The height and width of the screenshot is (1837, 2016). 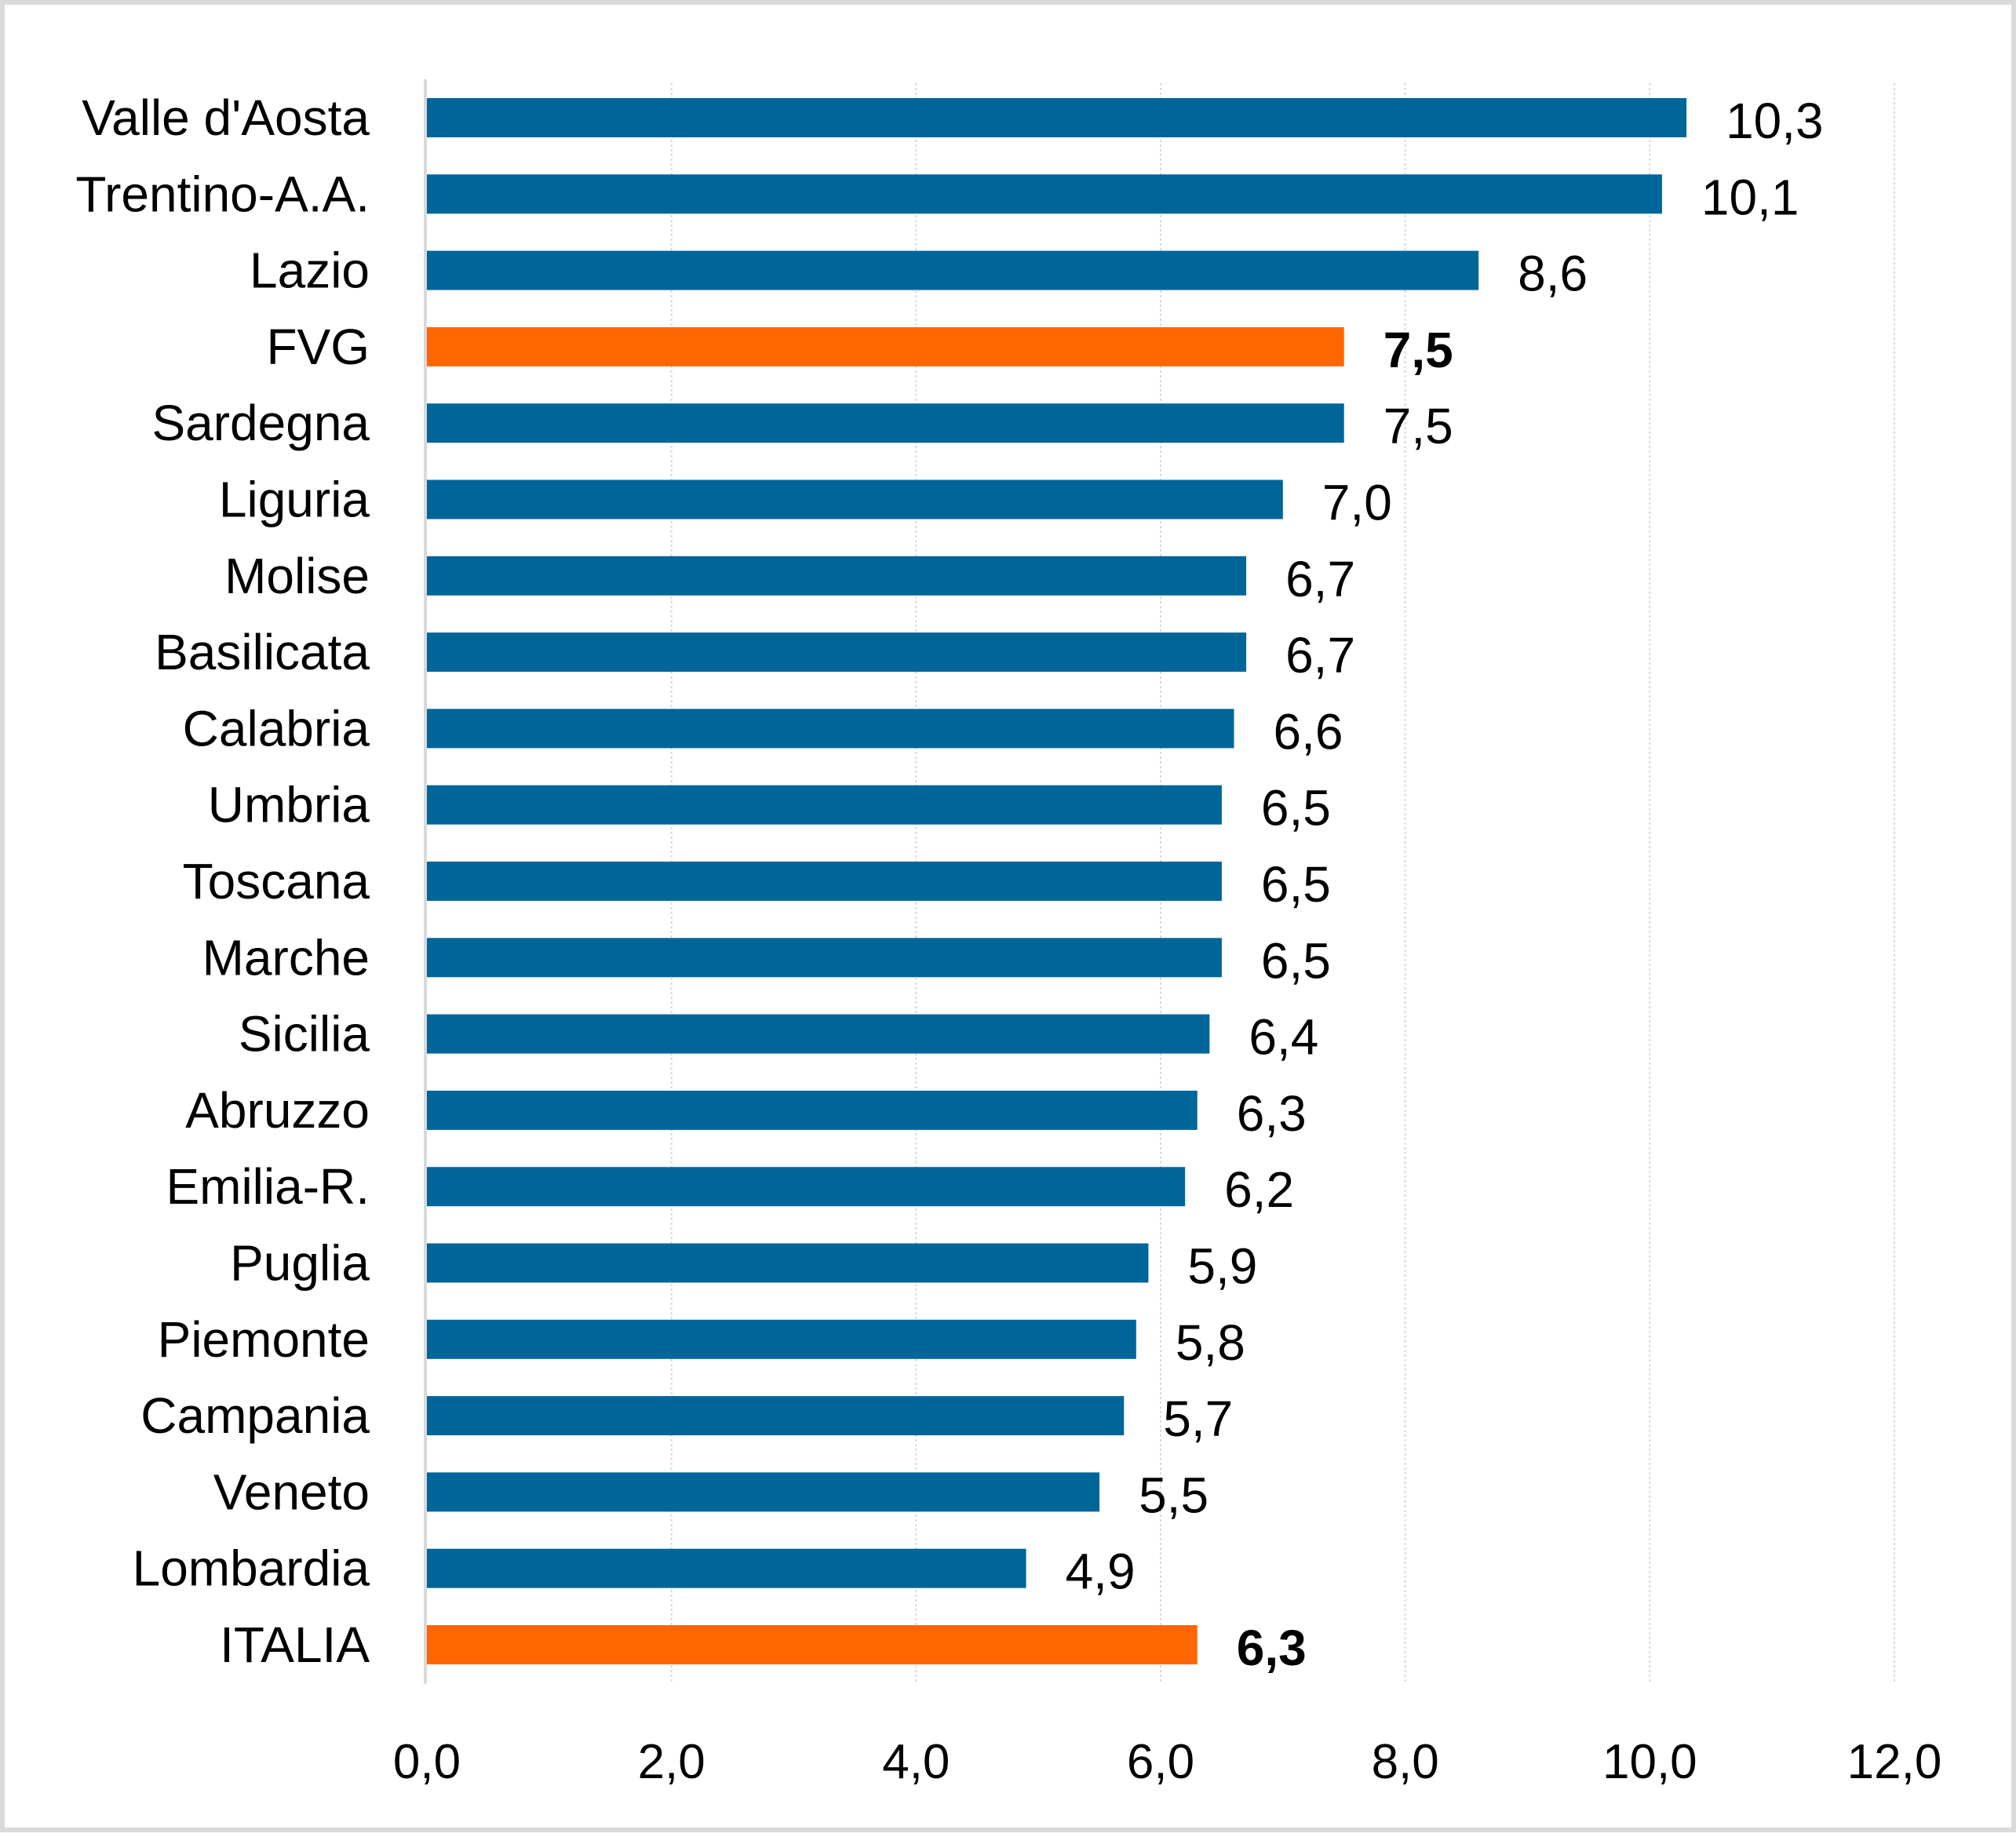 What do you see at coordinates (1894, 1762) in the screenshot?
I see `x-tick-label: 12,0` at bounding box center [1894, 1762].